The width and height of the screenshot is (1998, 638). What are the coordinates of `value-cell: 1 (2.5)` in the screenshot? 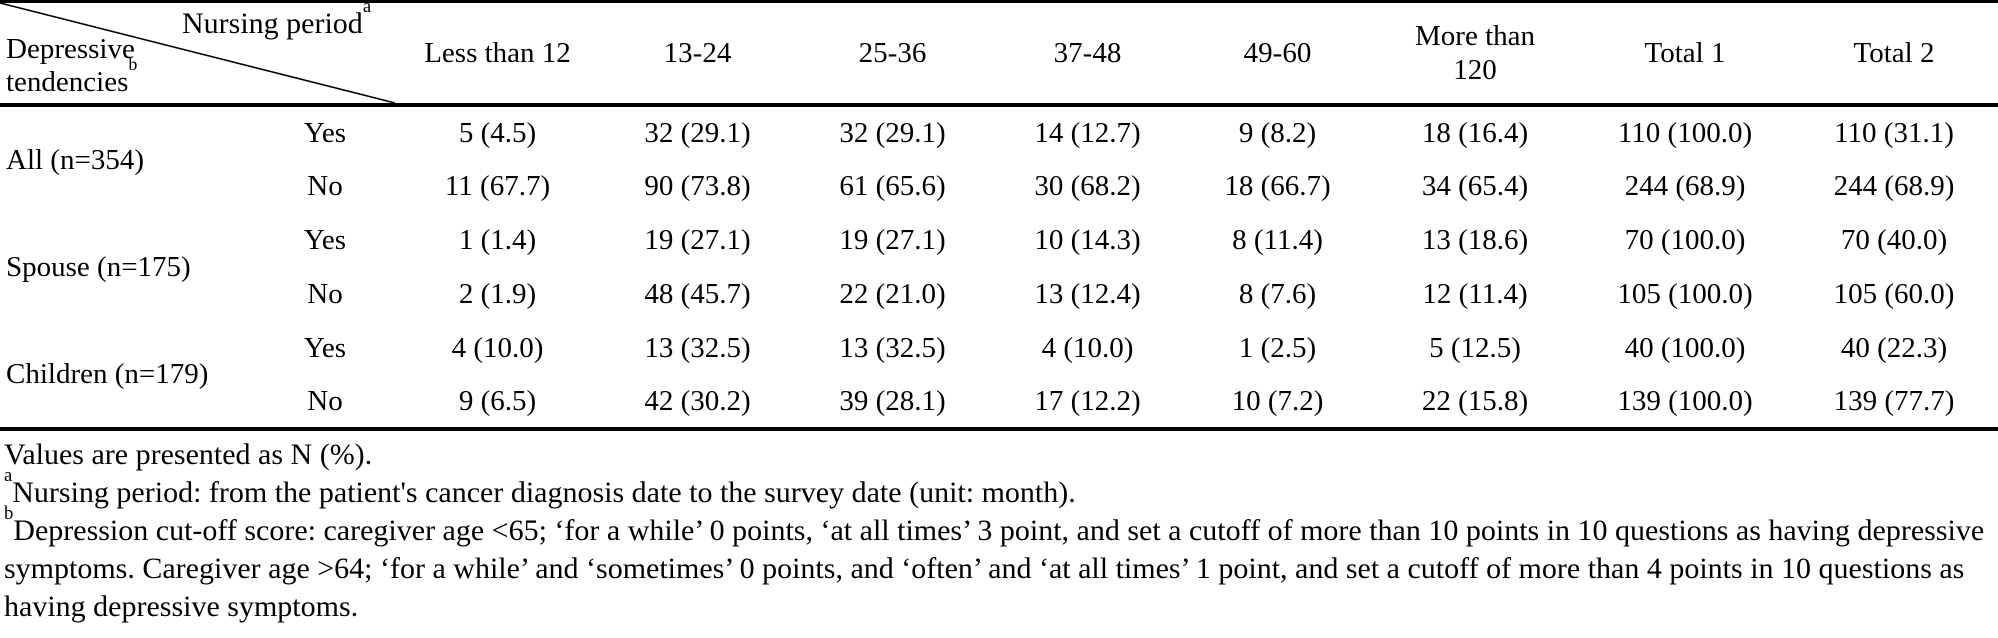 It's located at (1277, 347).